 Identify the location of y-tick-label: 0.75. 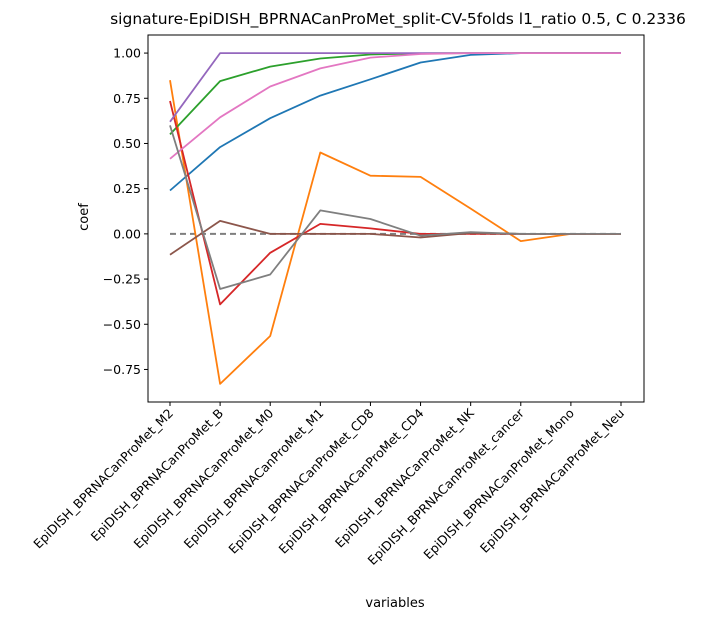
(127, 98).